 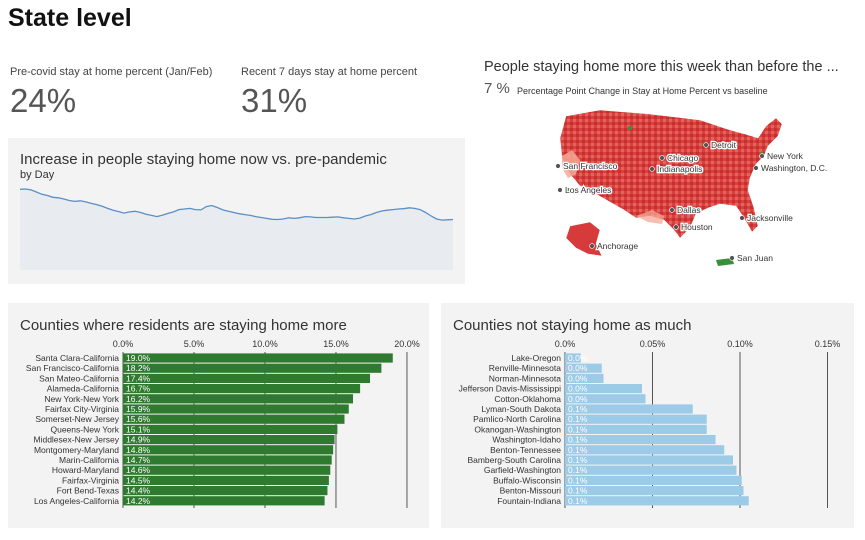 What do you see at coordinates (72, 368) in the screenshot?
I see `more-category-label: San Francisco-California` at bounding box center [72, 368].